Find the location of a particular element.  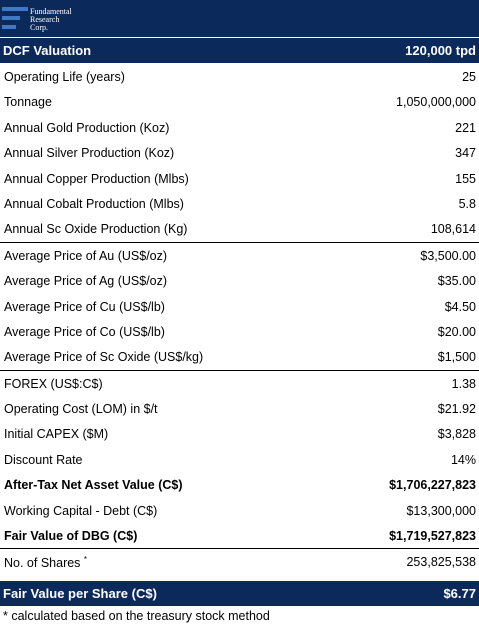

table-row: No. of Shares * 253,825,538 is located at coordinates (239, 561).